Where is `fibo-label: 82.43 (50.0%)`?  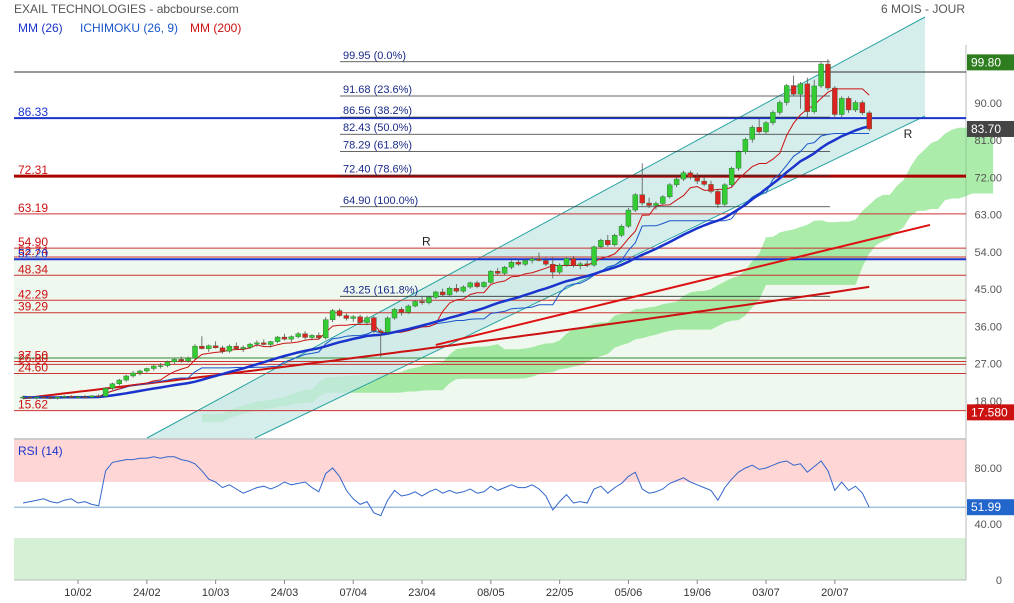 fibo-label: 82.43 (50.0%) is located at coordinates (377, 128).